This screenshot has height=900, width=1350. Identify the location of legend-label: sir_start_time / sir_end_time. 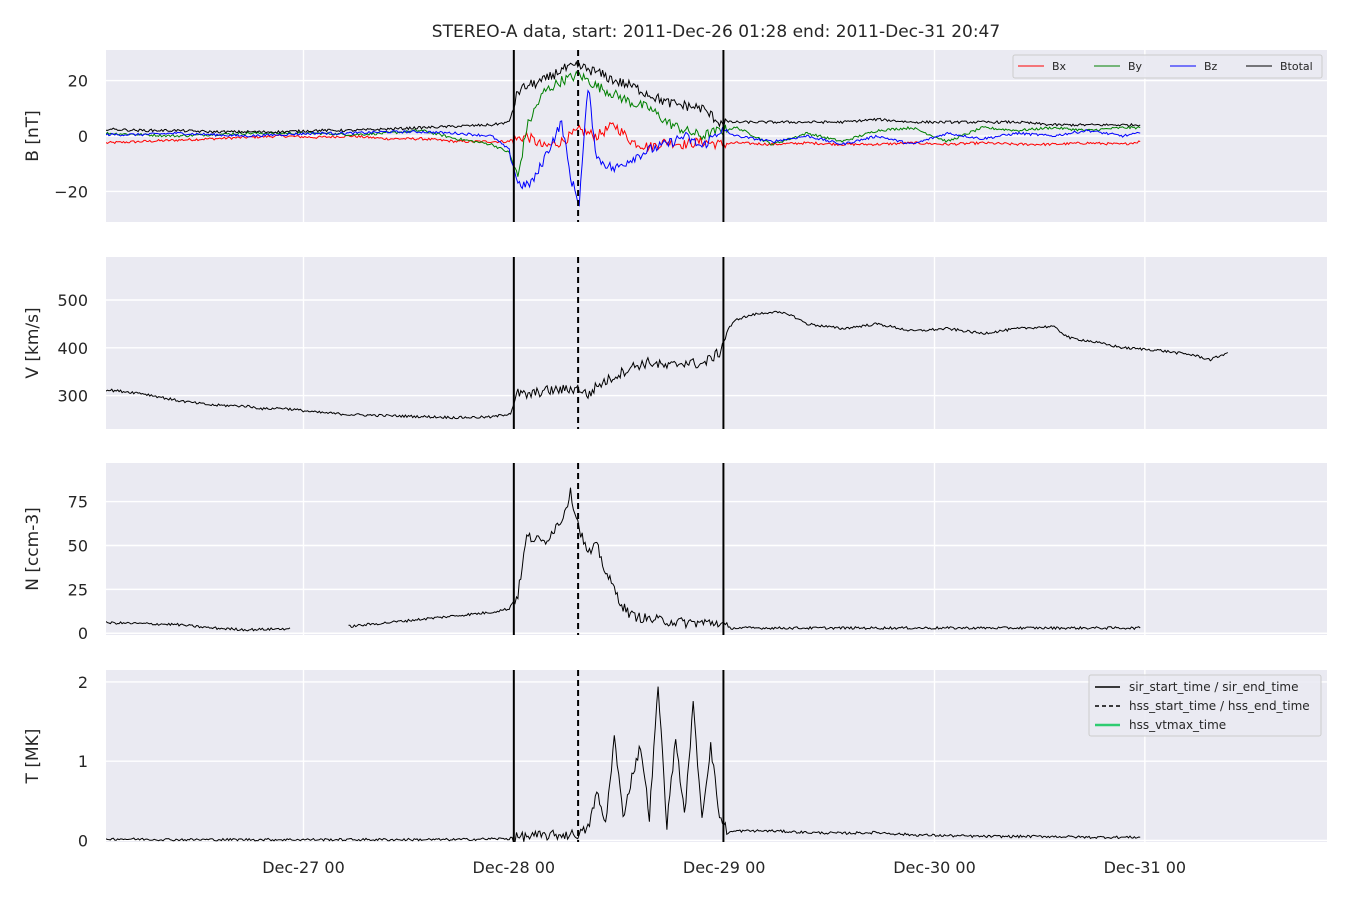
(1214, 687).